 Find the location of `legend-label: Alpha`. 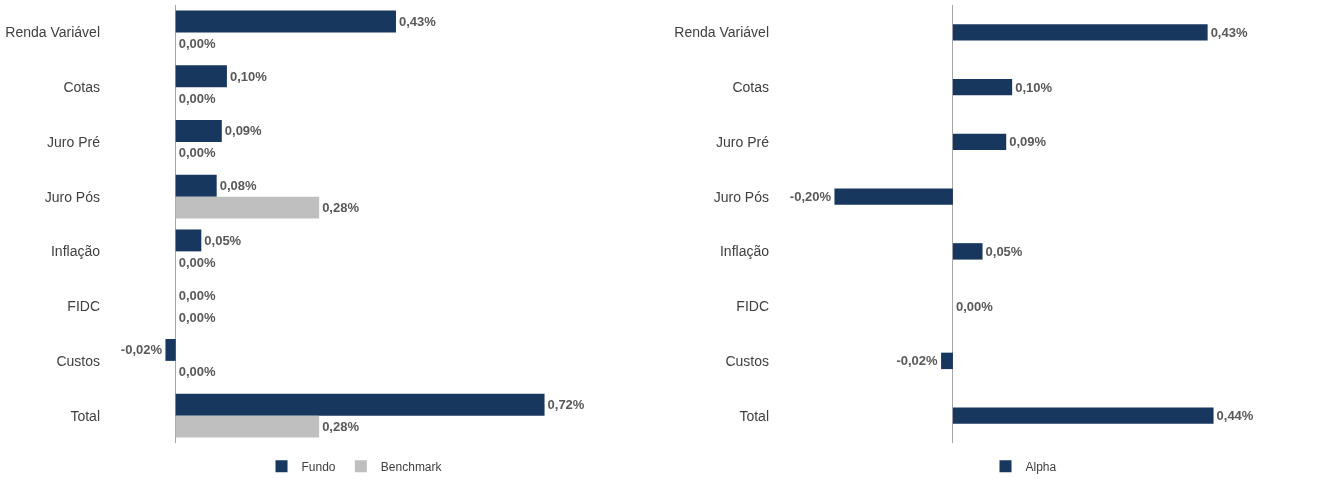

legend-label: Alpha is located at coordinates (1041, 466).